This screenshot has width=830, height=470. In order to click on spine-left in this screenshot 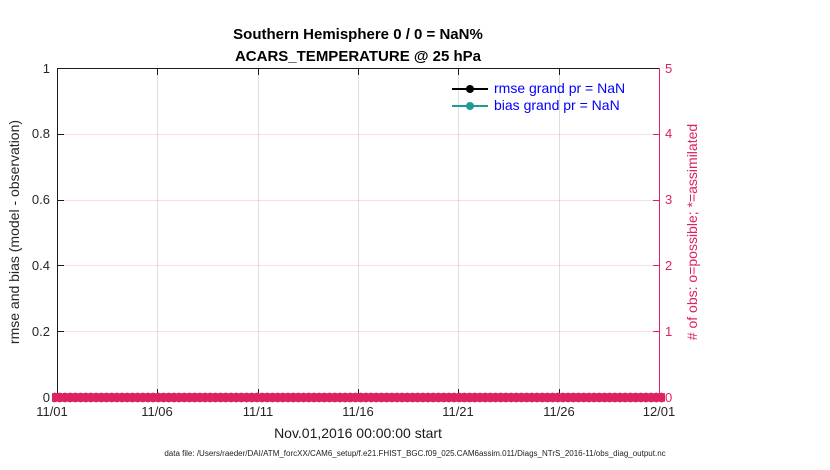, I will do `click(57, 233)`.